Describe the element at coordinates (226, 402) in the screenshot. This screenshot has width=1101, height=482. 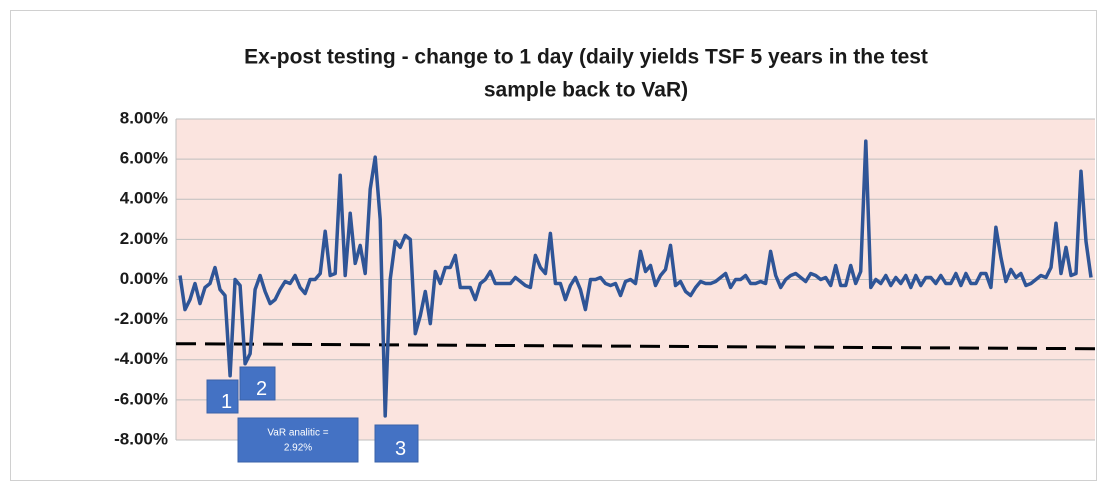
I see `annotation-text: 1` at that location.